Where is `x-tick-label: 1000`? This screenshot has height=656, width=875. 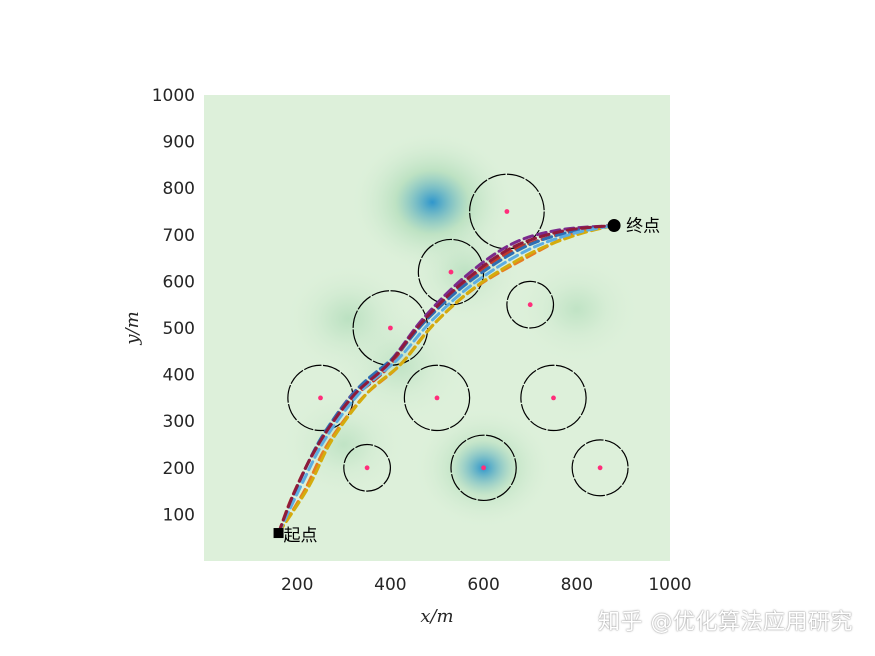 x-tick-label: 1000 is located at coordinates (669, 585).